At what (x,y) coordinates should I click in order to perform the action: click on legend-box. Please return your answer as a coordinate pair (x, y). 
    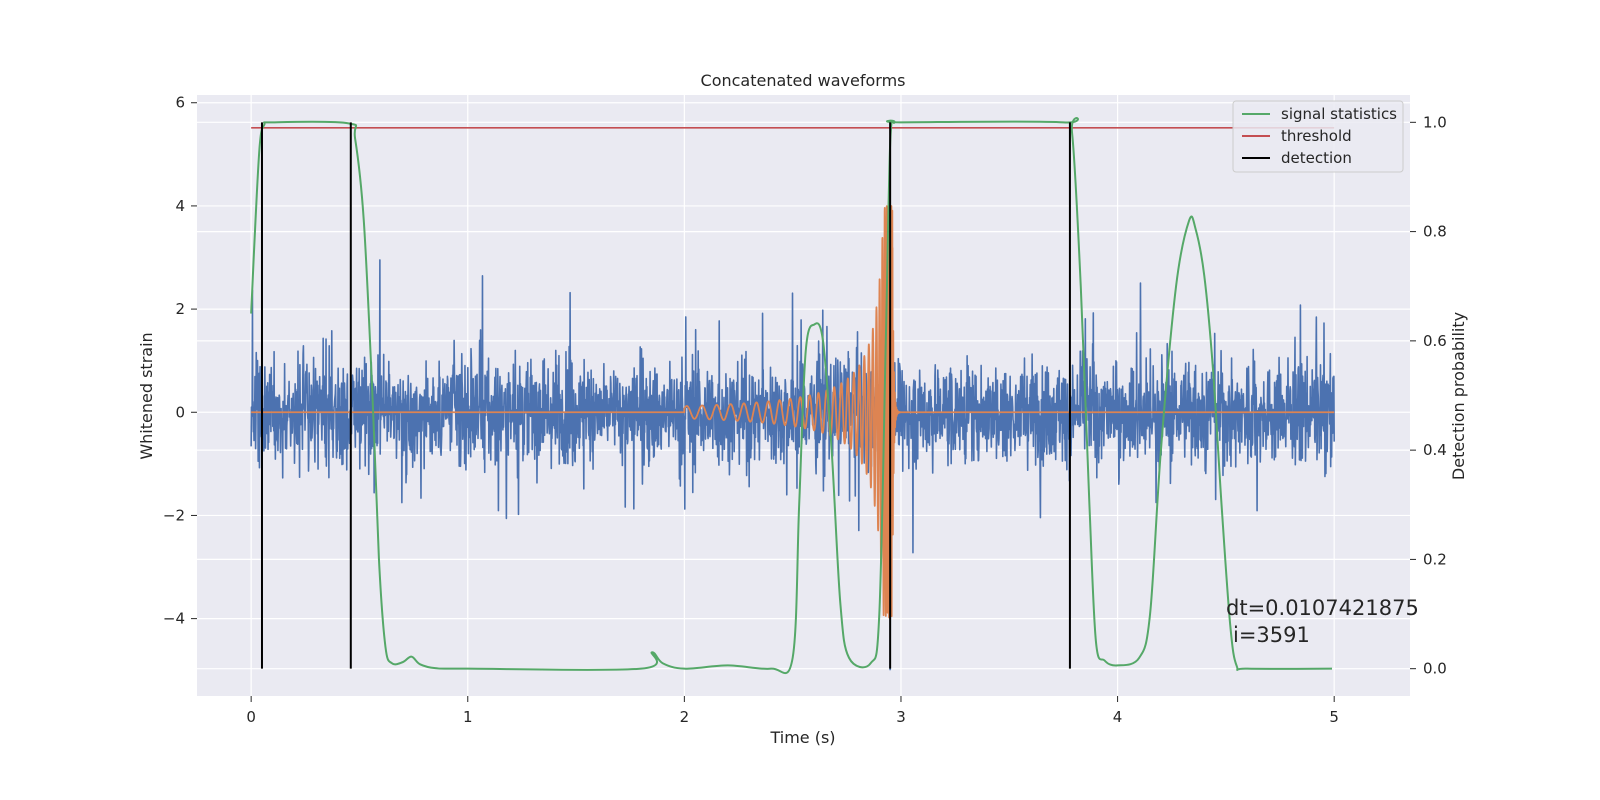
    Looking at the image, I should click on (1318, 136).